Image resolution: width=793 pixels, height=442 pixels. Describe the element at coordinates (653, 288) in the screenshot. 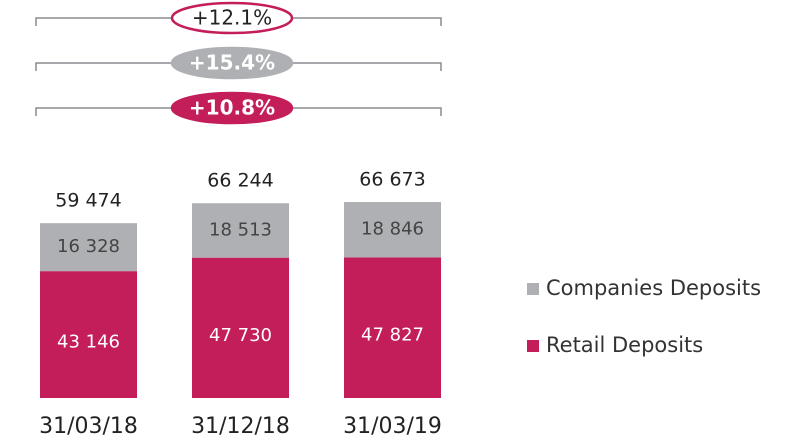

I see `legend-label: Companies Deposits` at that location.